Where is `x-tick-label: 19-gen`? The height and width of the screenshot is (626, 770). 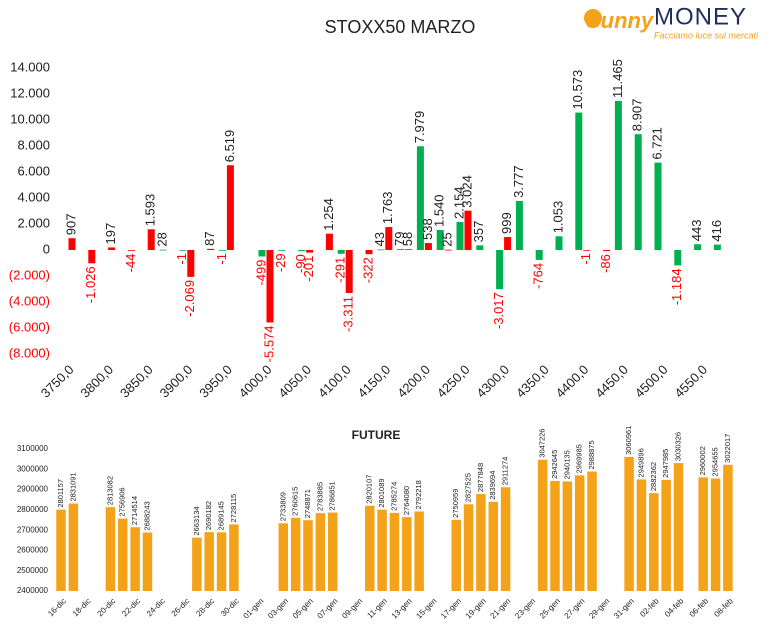 x-tick-label: 19-gen is located at coordinates (476, 609).